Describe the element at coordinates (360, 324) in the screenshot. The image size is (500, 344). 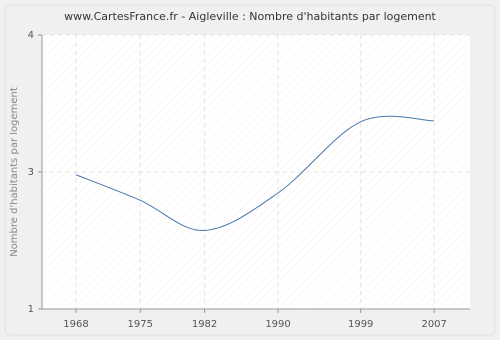
I see `x-tick-label: 1999` at that location.